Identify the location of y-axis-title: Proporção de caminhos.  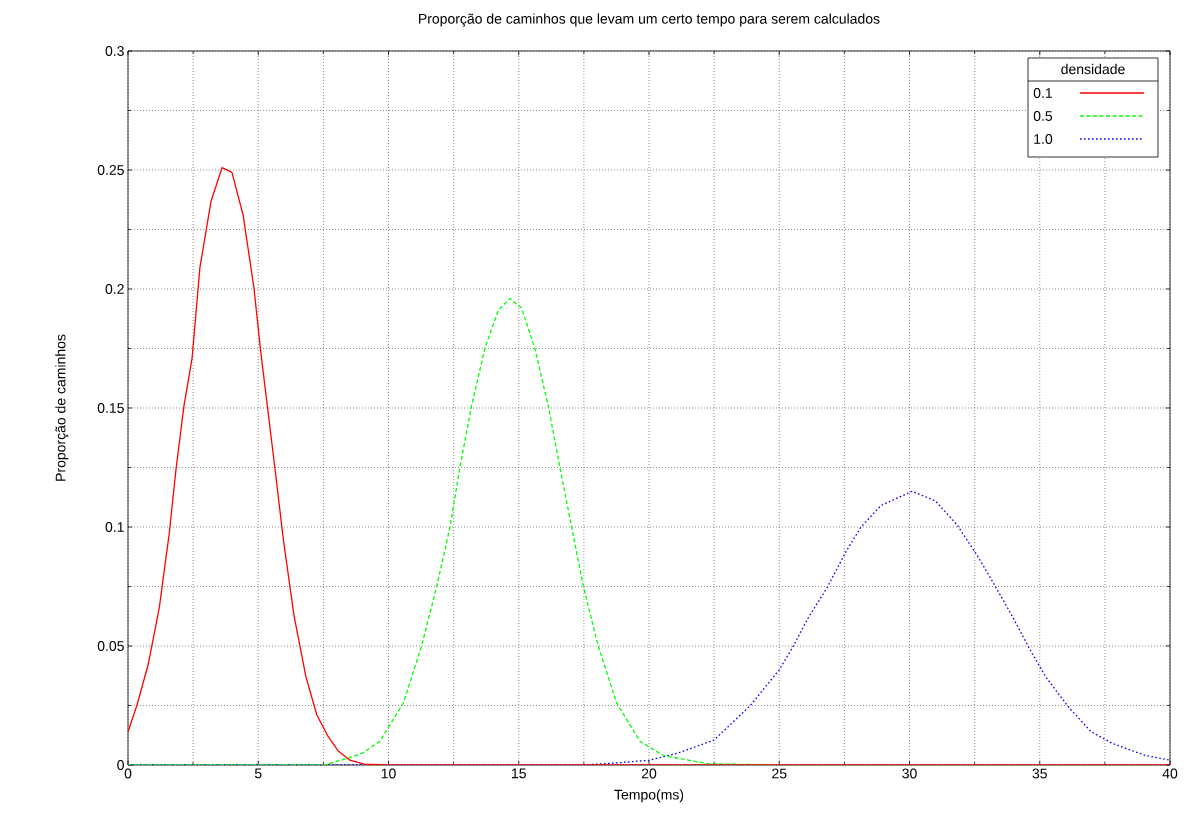
(62, 407).